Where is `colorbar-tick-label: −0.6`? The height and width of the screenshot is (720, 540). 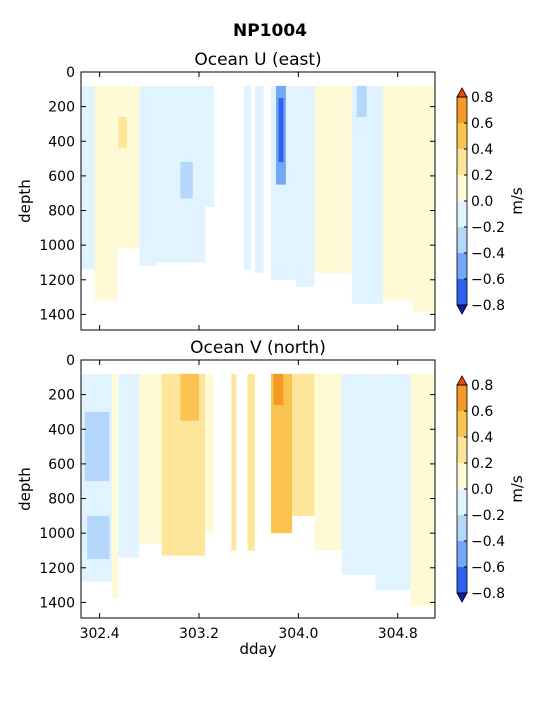 colorbar-tick-label: −0.6 is located at coordinates (488, 568).